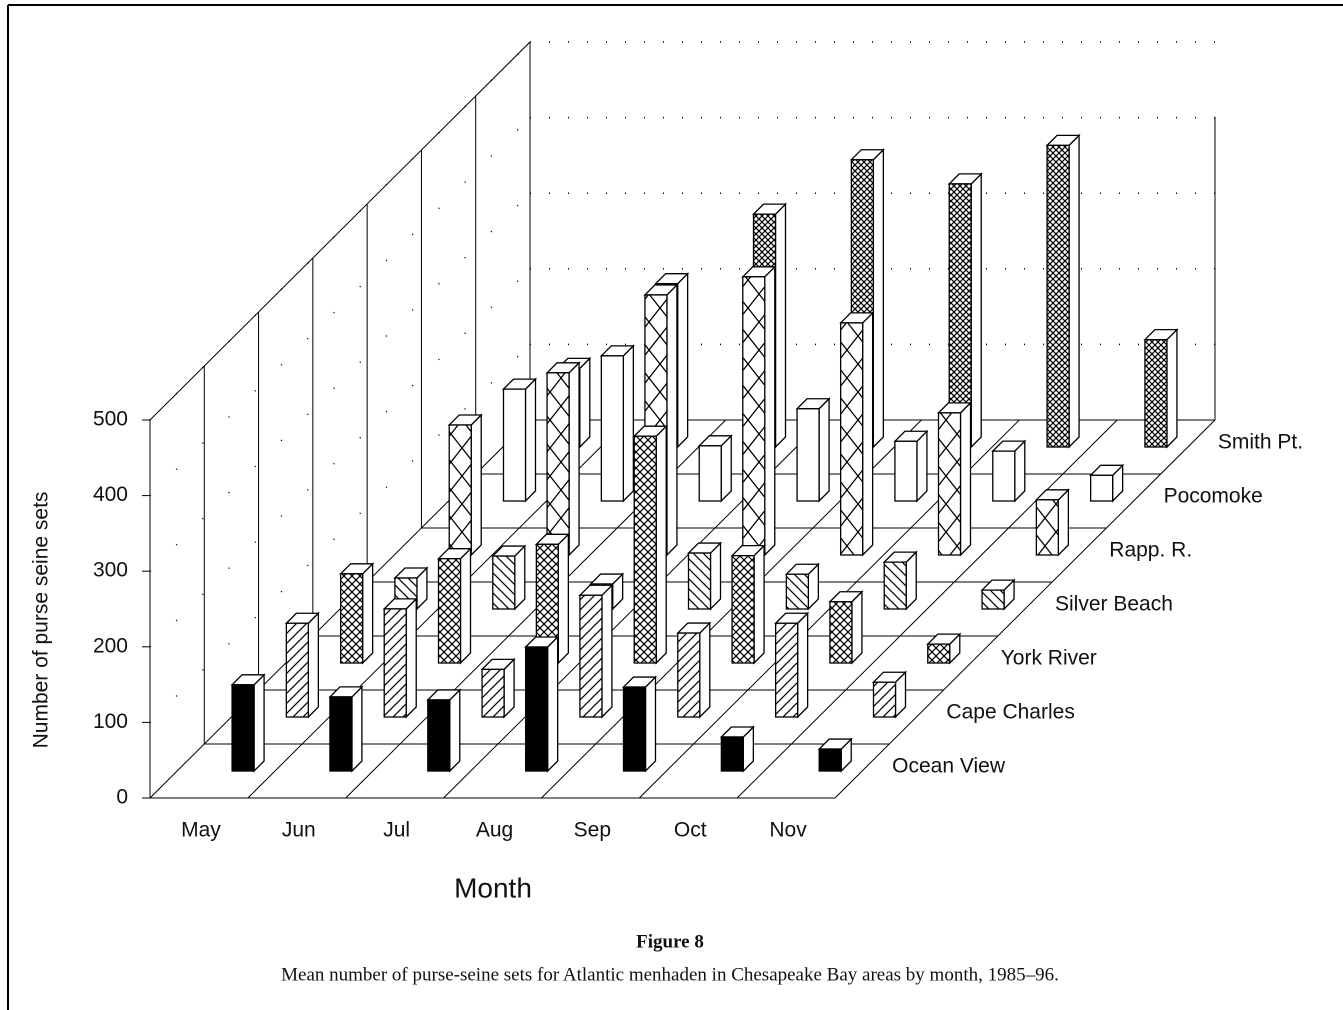 The height and width of the screenshot is (1010, 1343). What do you see at coordinates (122, 797) in the screenshot?
I see `y-tick-label: 0` at bounding box center [122, 797].